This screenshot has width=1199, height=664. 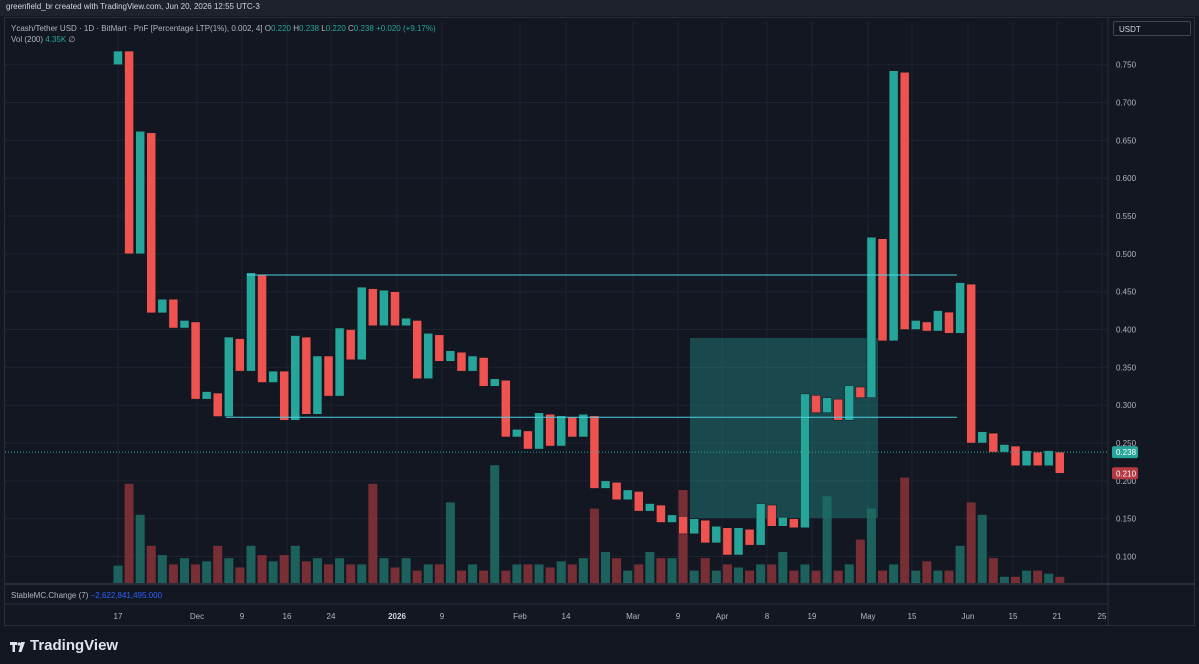 I want to click on visibility-icon: ∅, so click(x=72, y=39).